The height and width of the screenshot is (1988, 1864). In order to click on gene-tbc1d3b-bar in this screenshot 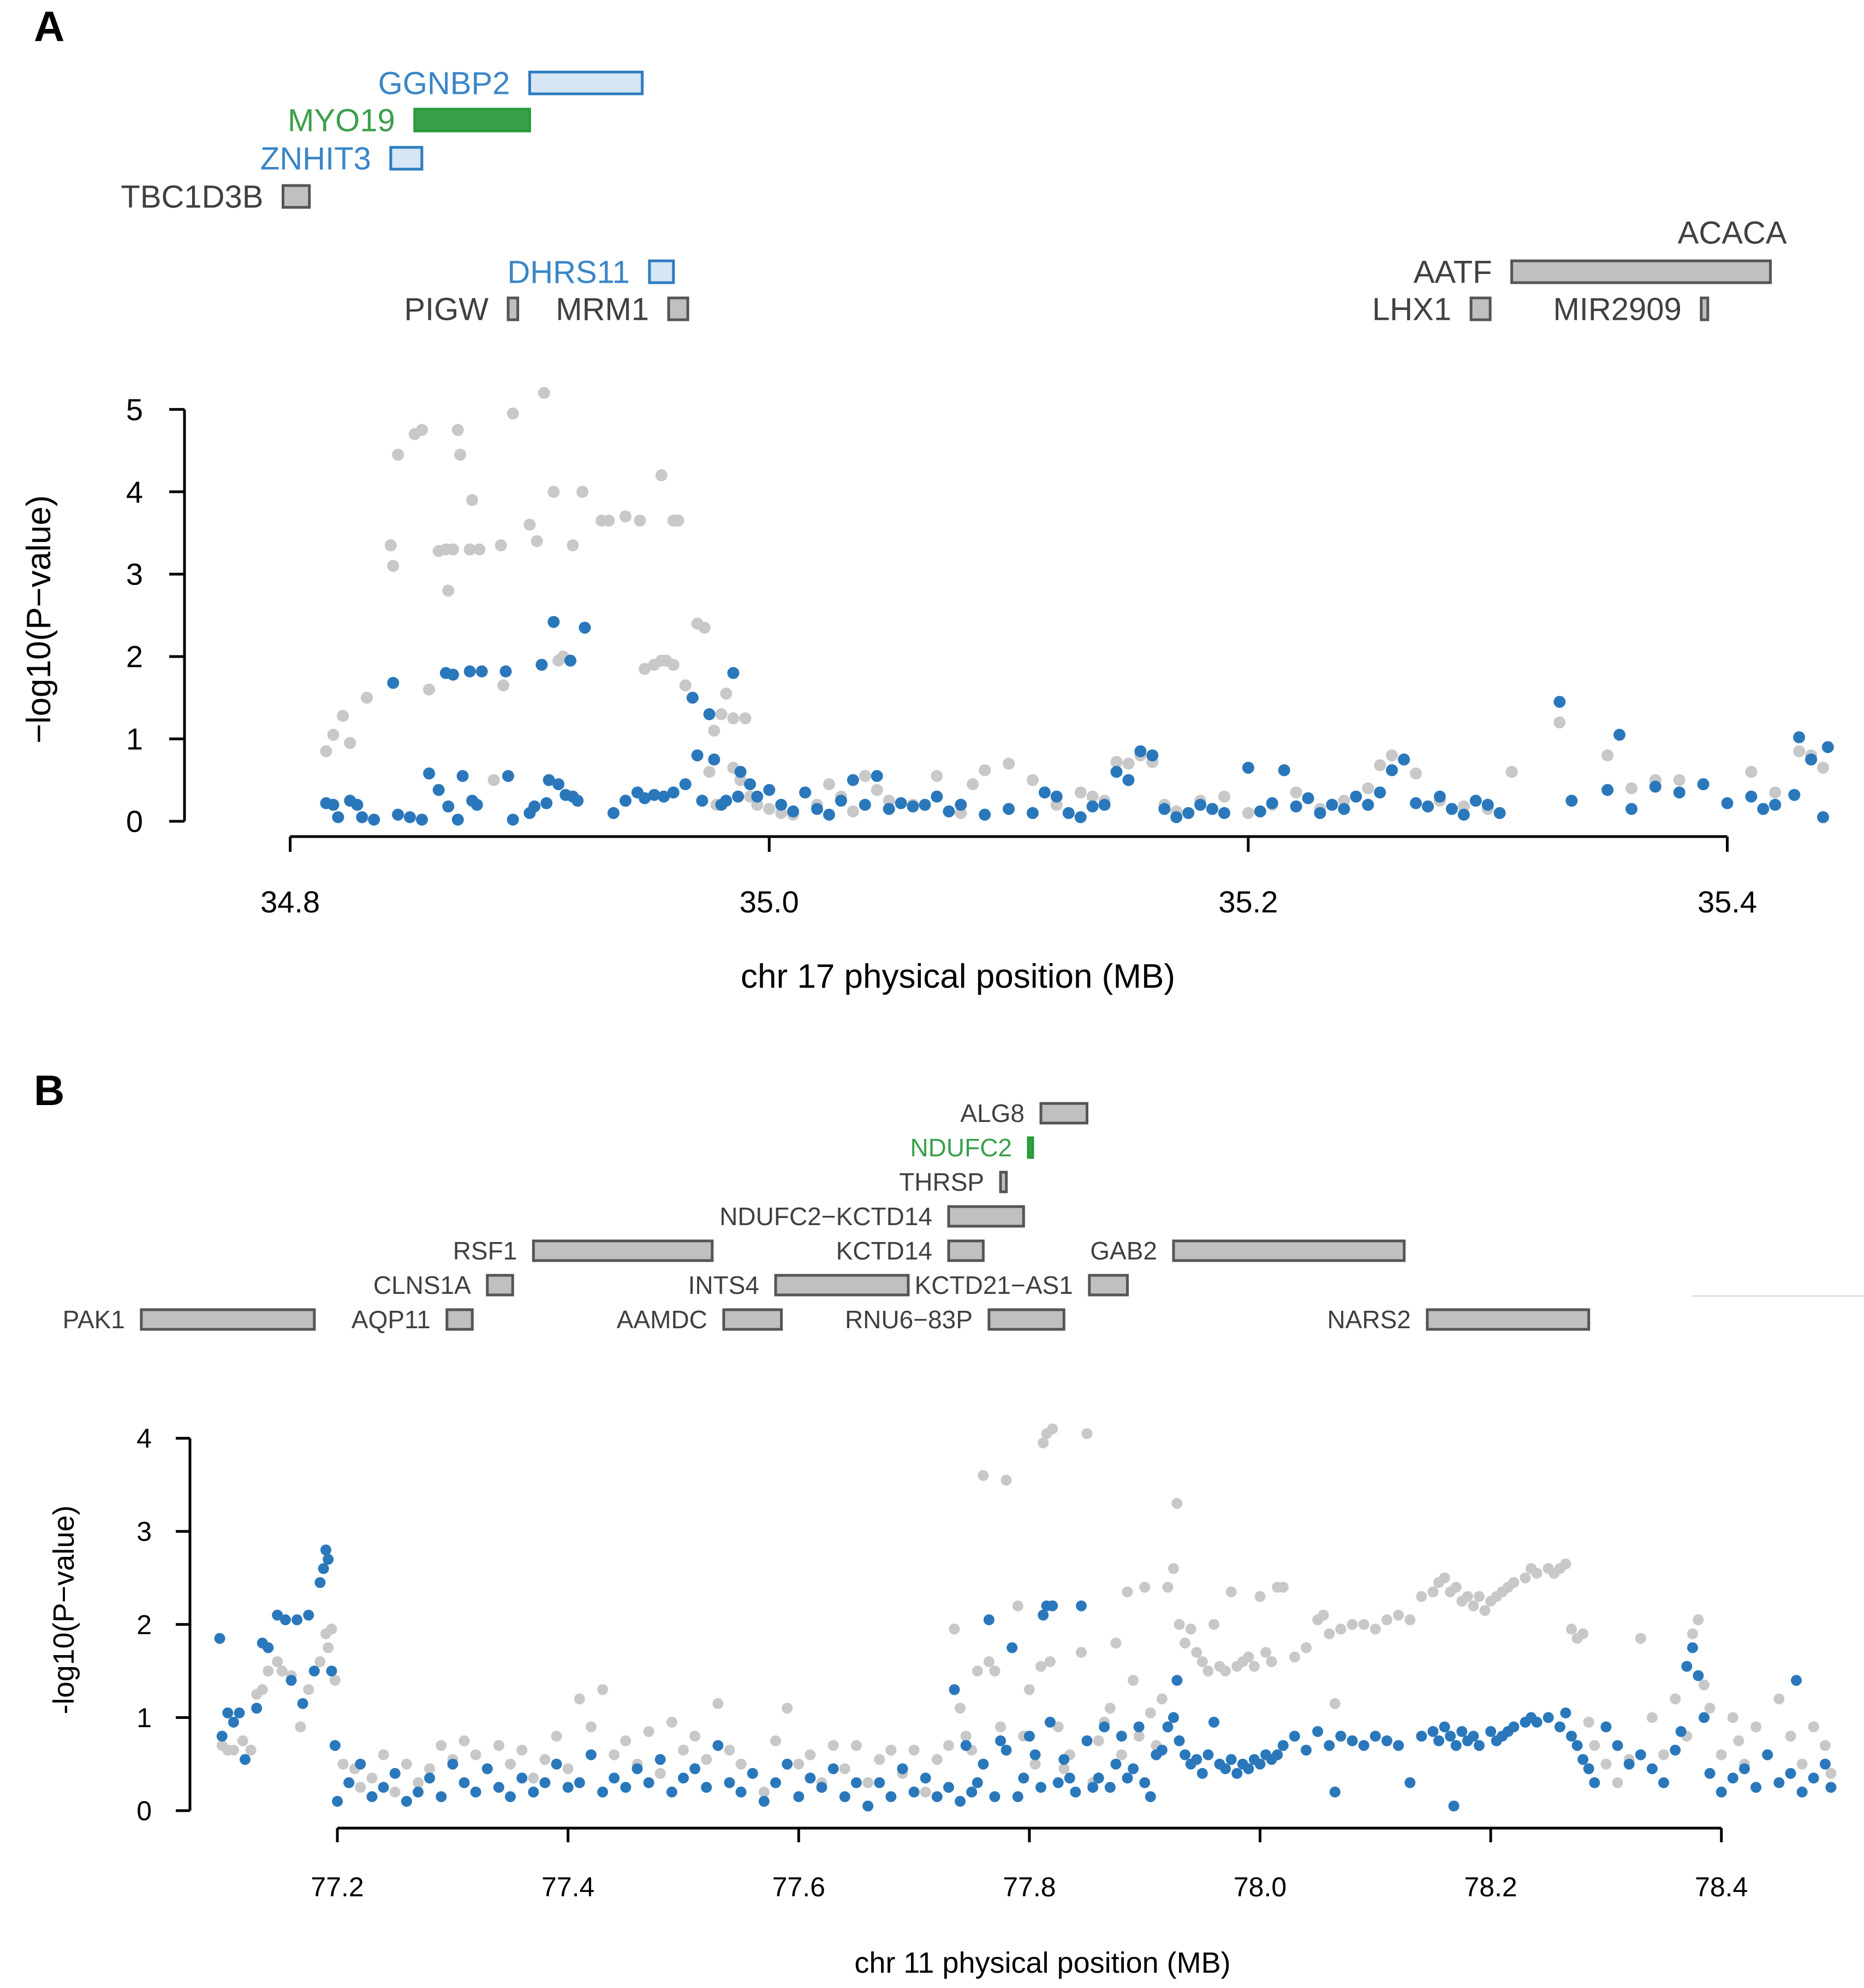, I will do `click(296, 196)`.